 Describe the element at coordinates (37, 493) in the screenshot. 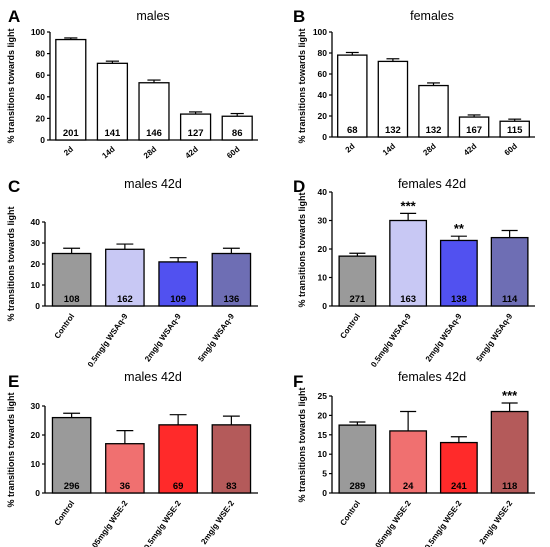

I see `panel-e-y-tick-label: 0` at that location.